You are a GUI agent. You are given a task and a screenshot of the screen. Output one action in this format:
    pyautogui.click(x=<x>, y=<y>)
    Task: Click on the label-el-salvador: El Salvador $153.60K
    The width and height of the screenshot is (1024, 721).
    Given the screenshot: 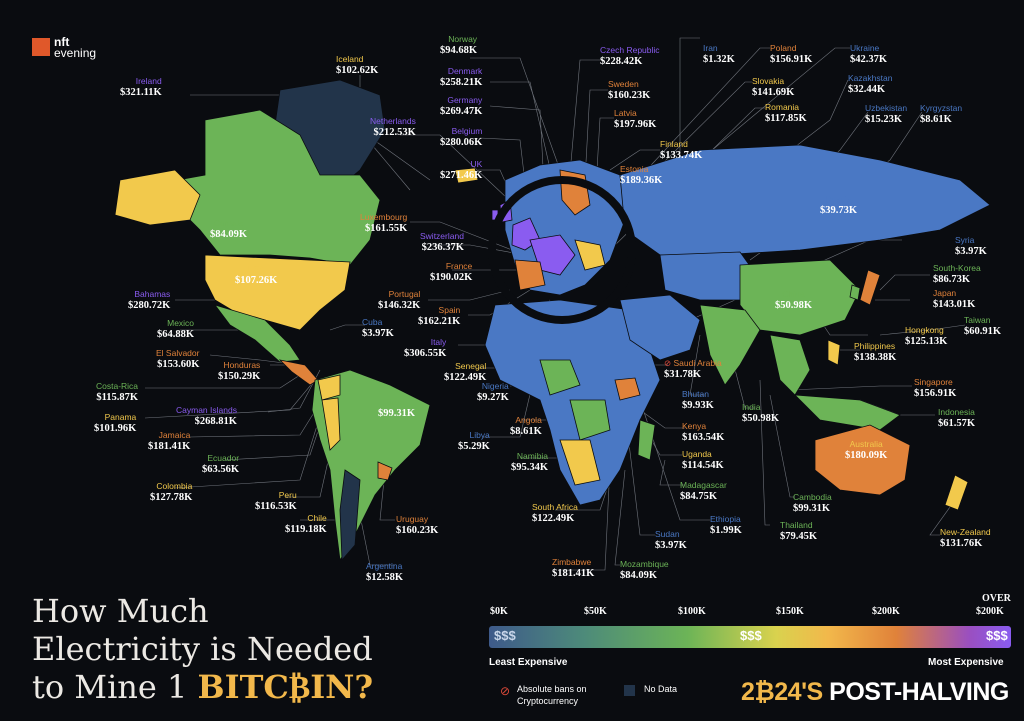 What is the action you would take?
    pyautogui.click(x=178, y=359)
    